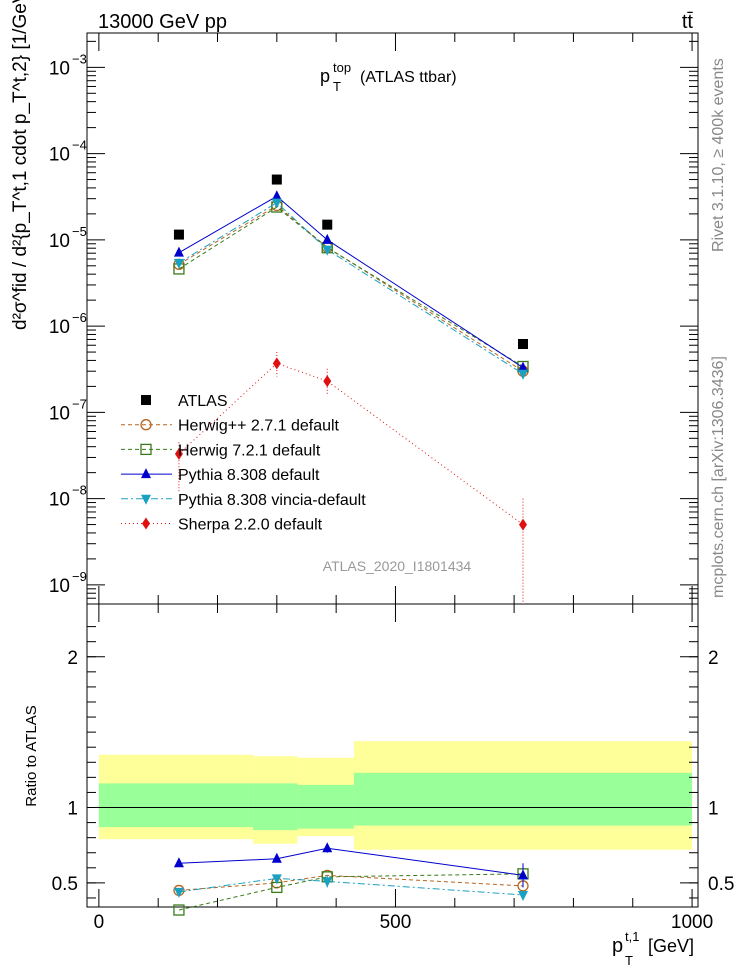 The width and height of the screenshot is (746, 972). What do you see at coordinates (718, 477) in the screenshot?
I see `mcplots-reference-label: mcplots.cern.ch [arXiv:1306.3436]` at bounding box center [718, 477].